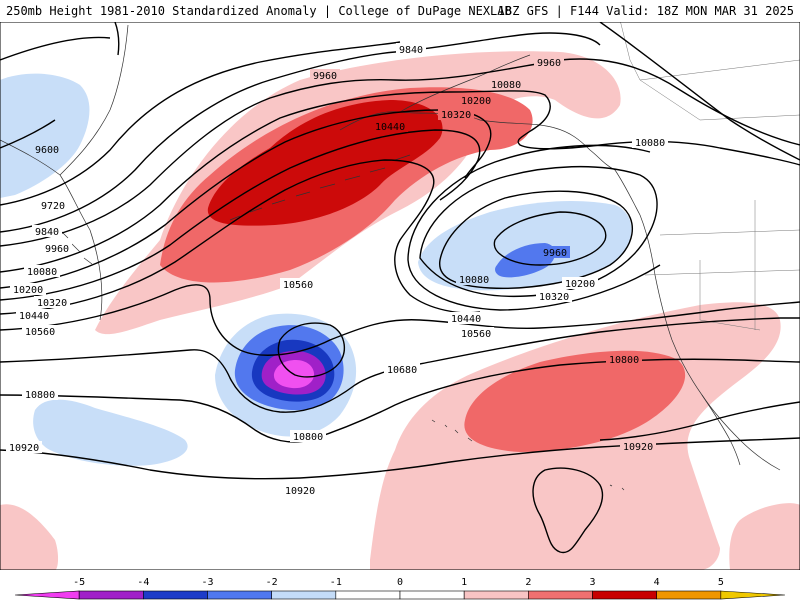 This screenshot has width=800, height=600. I want to click on contour-label-10800-center: 10800, so click(308, 437).